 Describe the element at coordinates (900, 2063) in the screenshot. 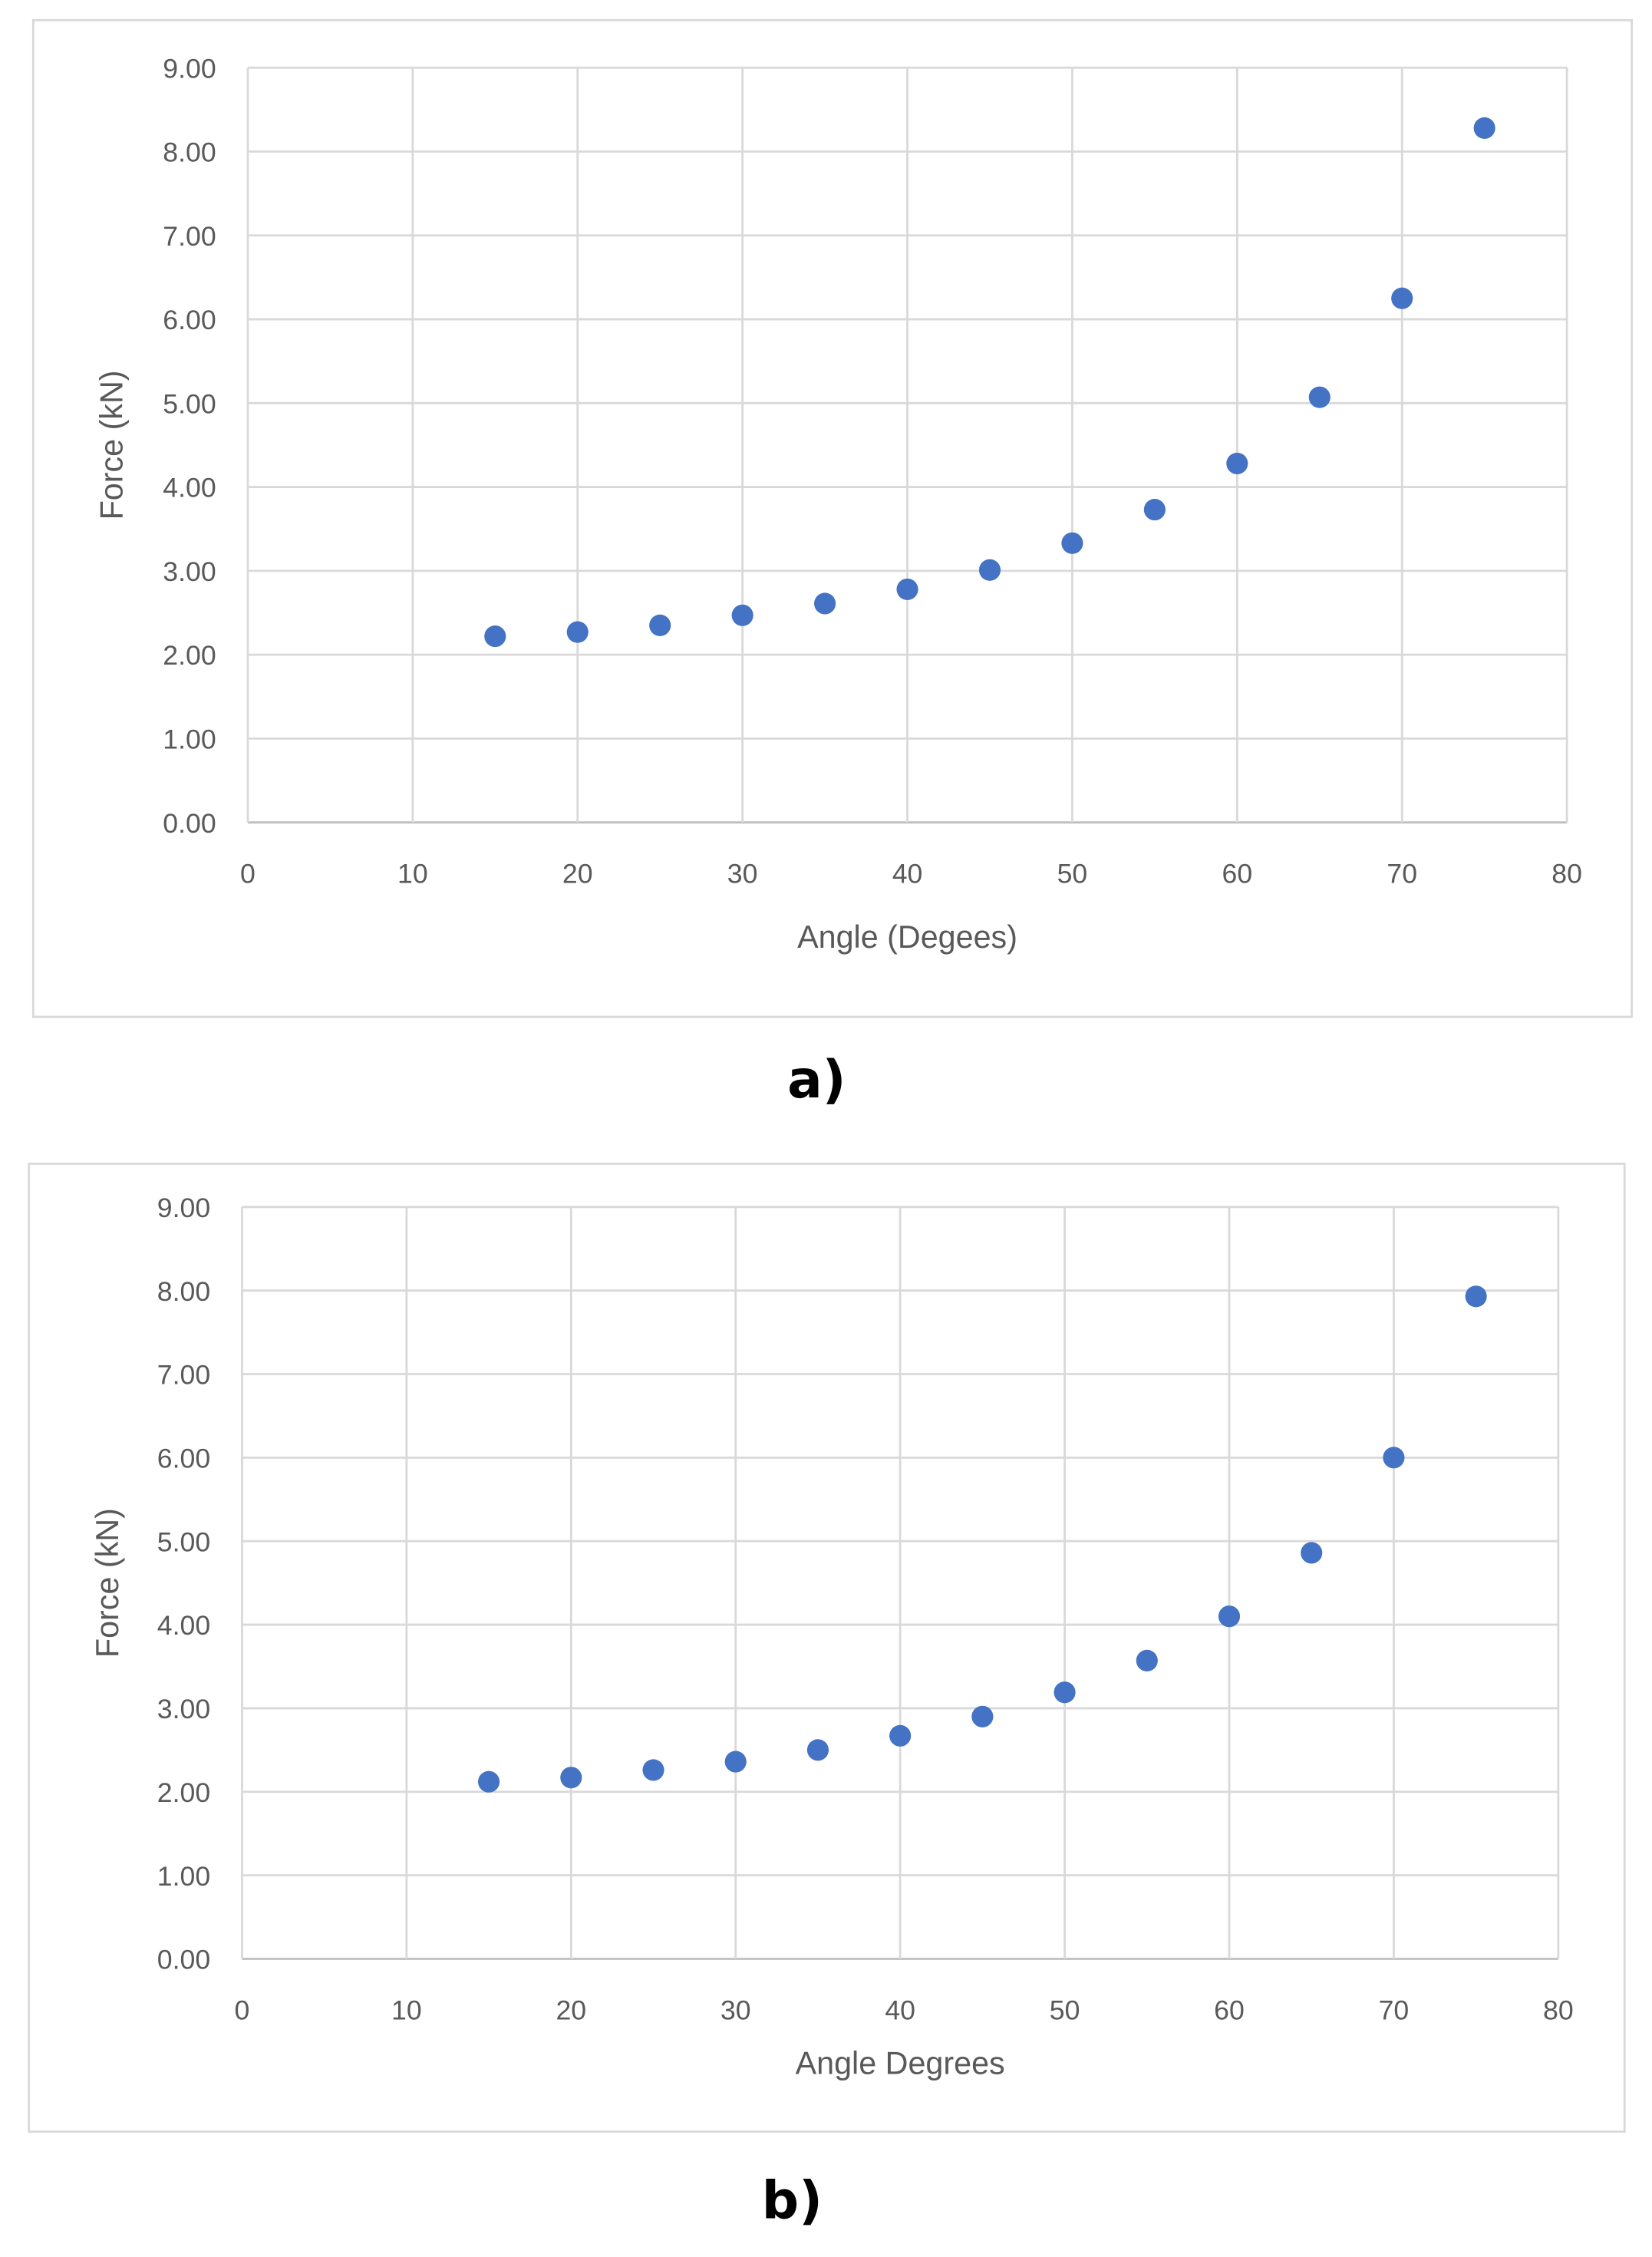

I see `x-axis-title: Angle Degrees` at that location.